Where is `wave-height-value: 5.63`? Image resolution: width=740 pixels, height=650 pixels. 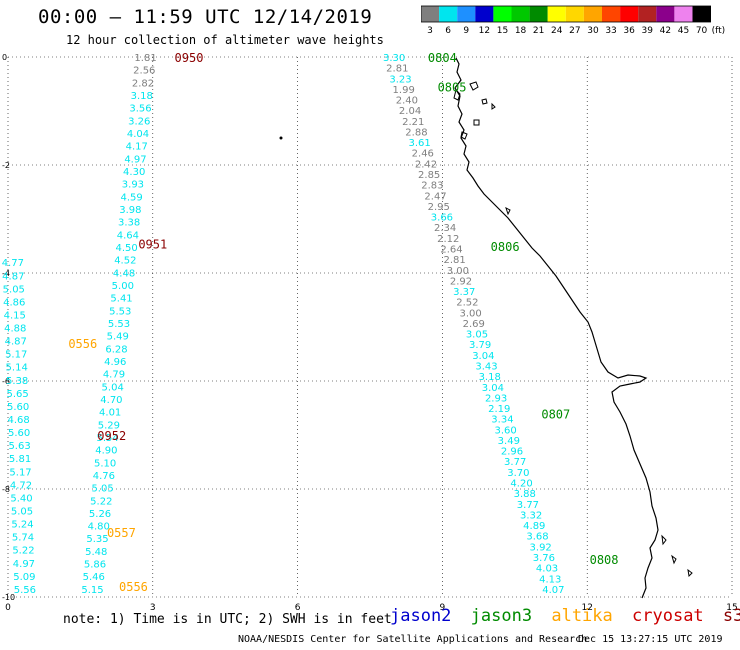
wave-height-value: 5.63 is located at coordinates (19, 446).